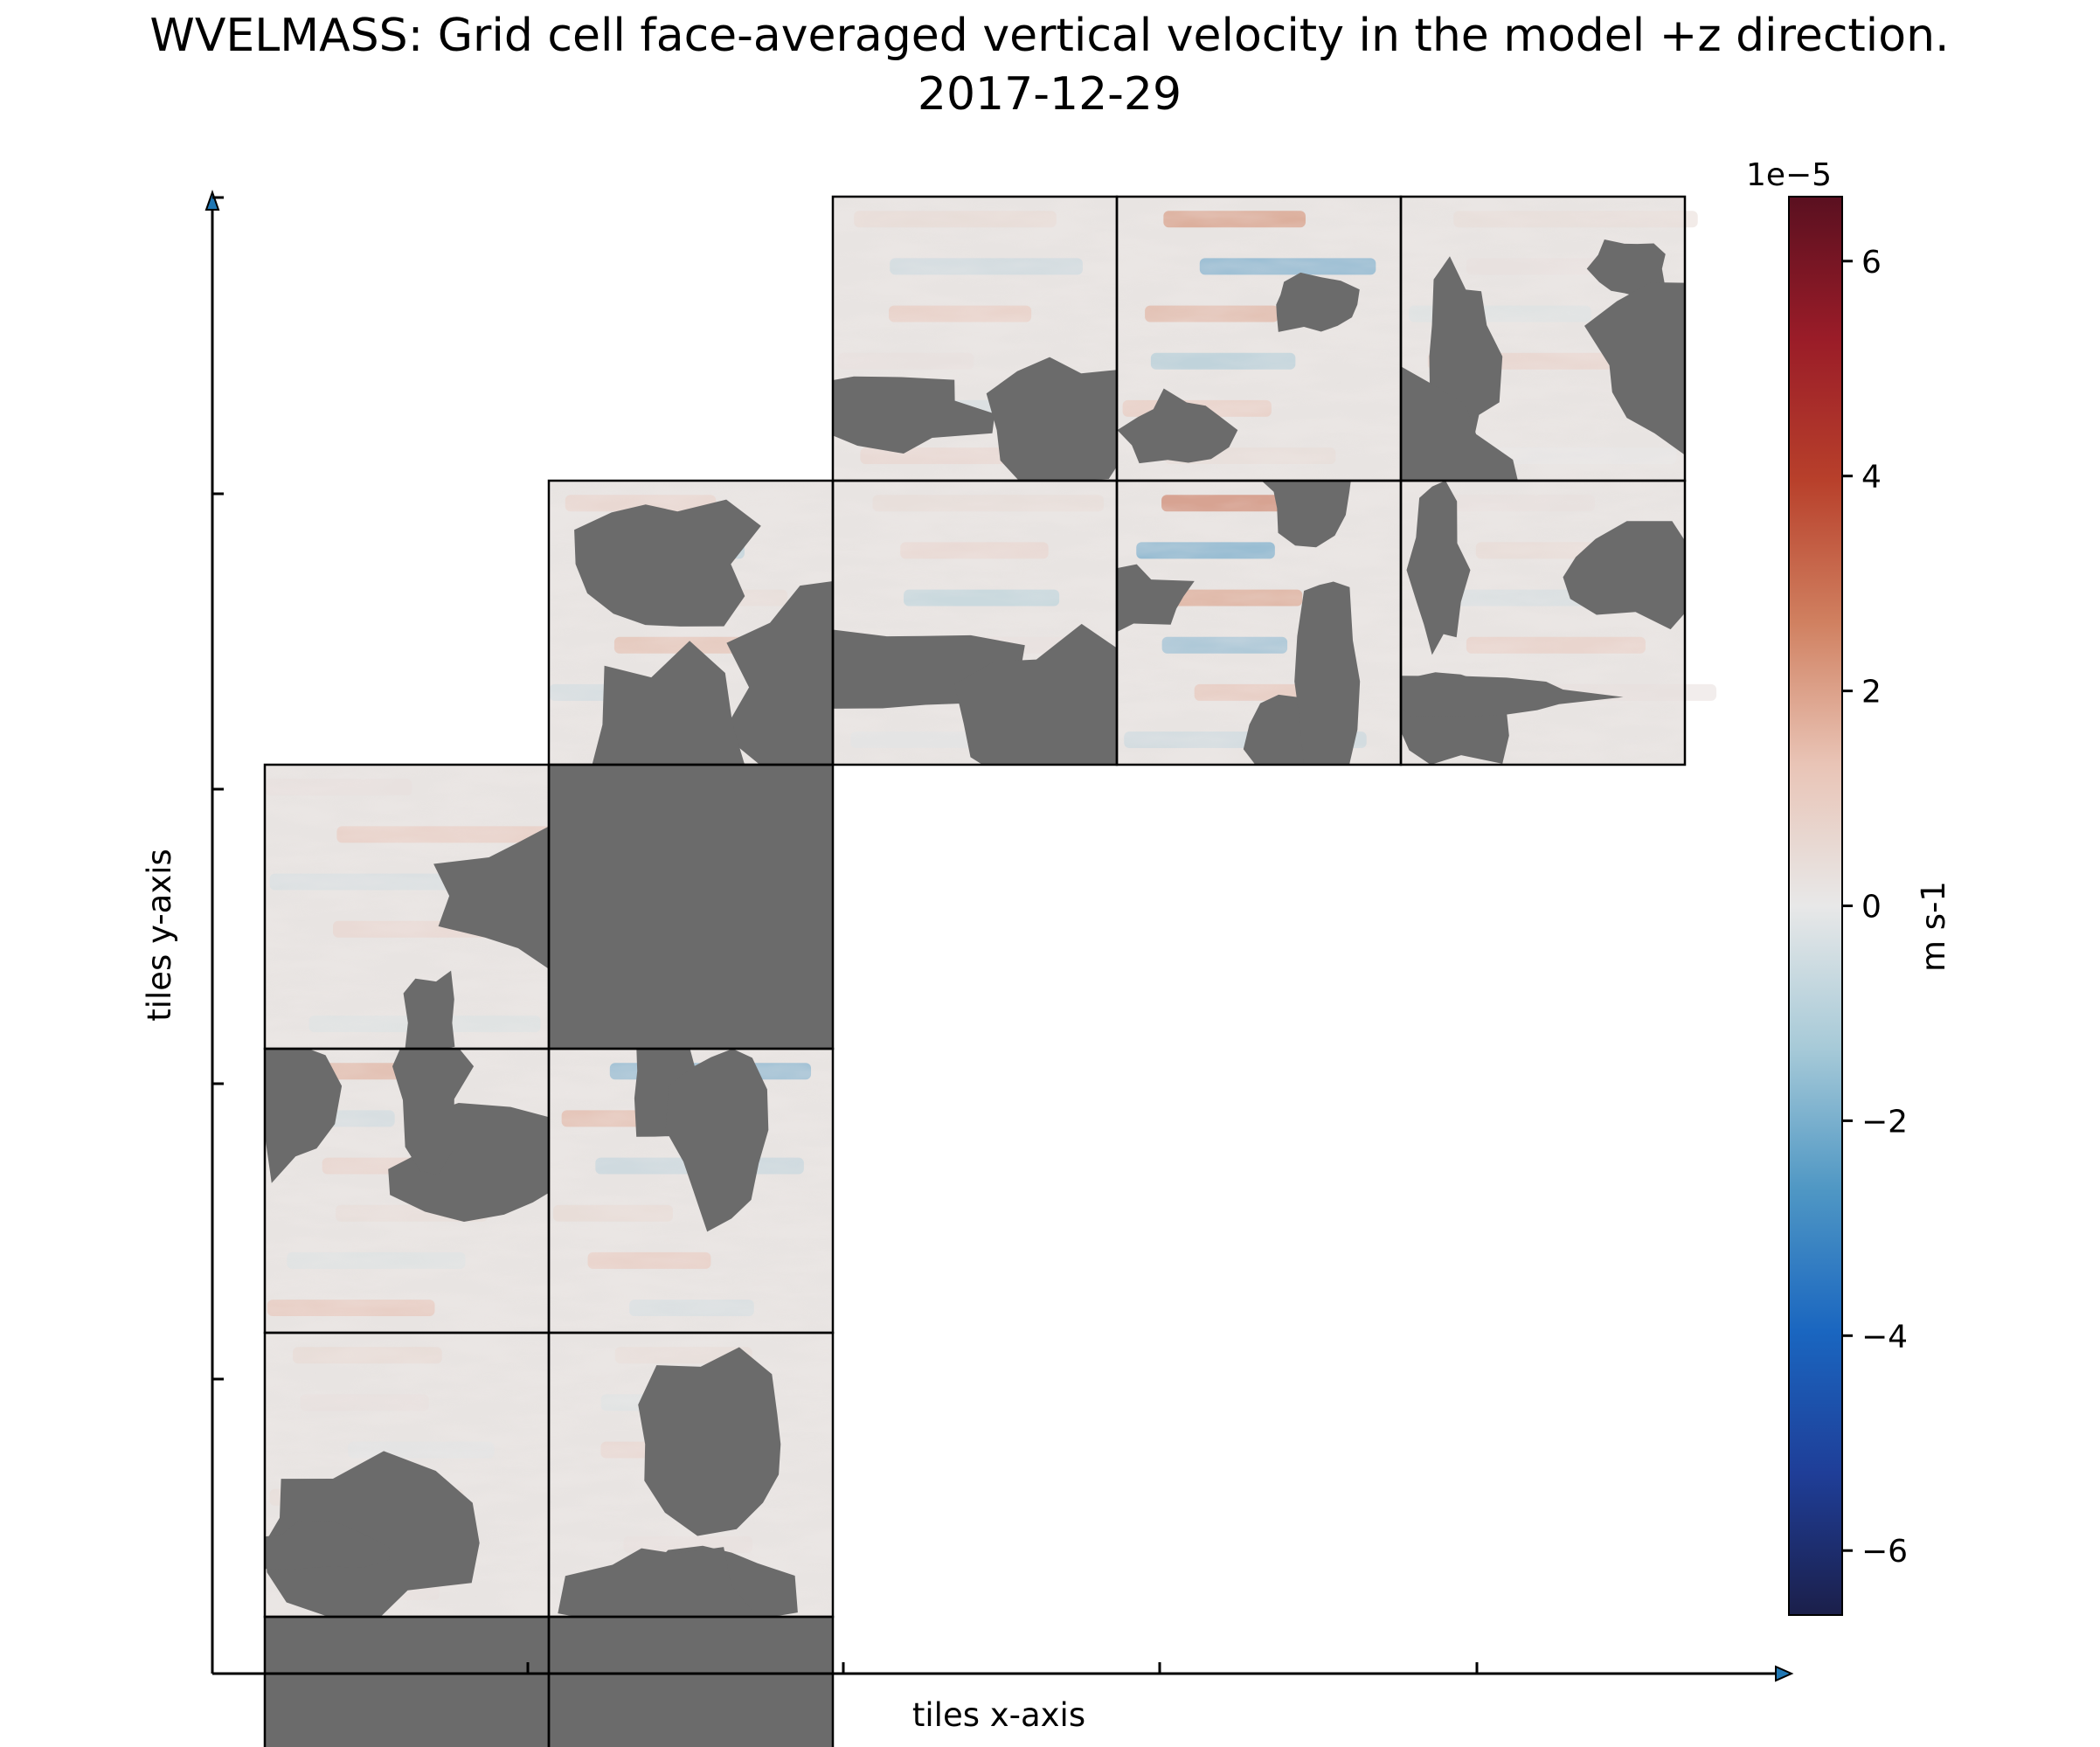 The height and width of the screenshot is (1747, 2100). I want to click on tile-4--2, so click(1549, 339).